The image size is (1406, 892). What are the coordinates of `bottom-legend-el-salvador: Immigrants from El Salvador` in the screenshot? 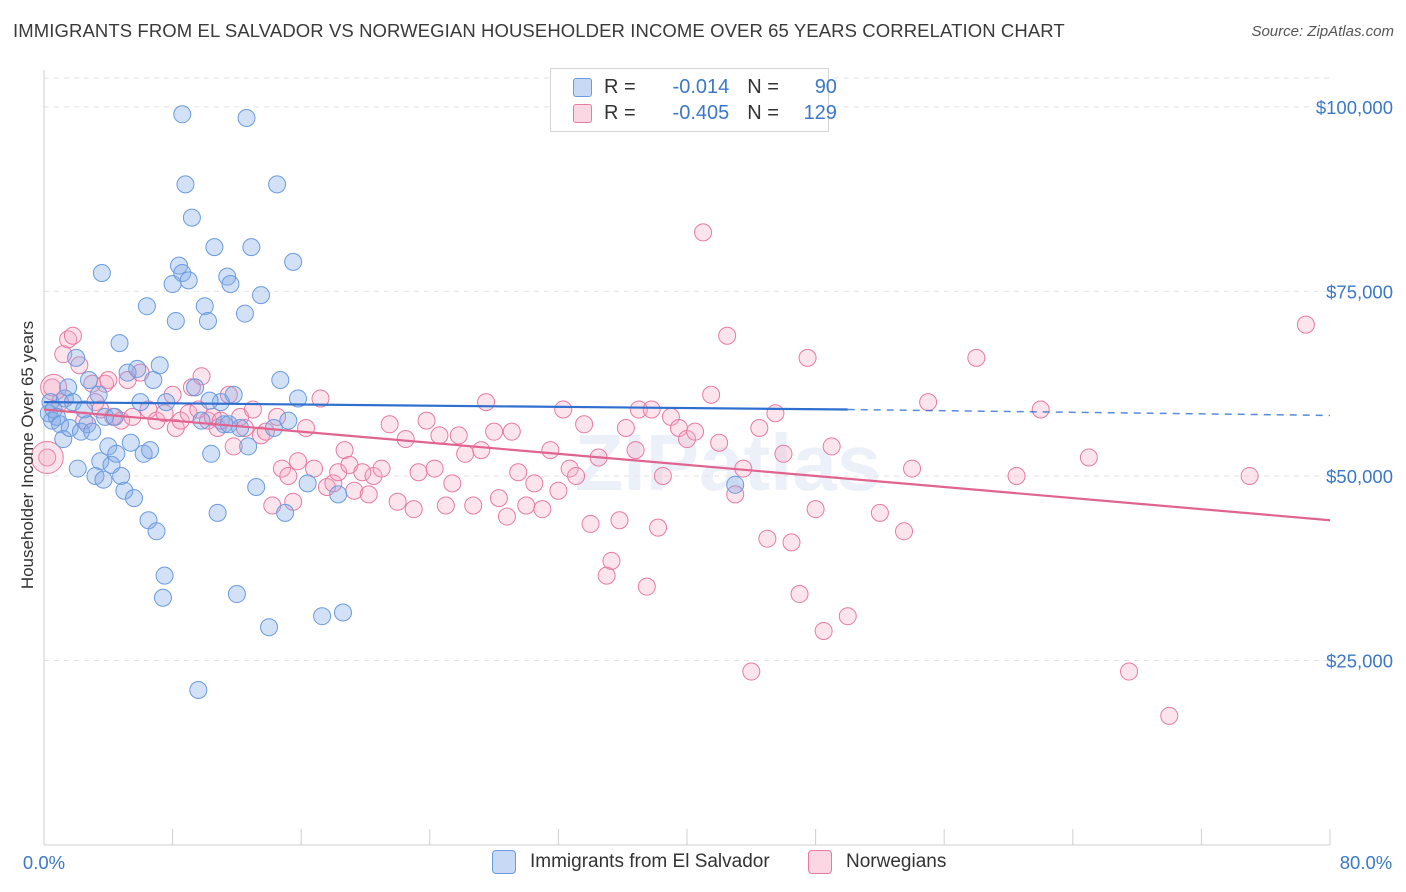 It's located at (631, 862).